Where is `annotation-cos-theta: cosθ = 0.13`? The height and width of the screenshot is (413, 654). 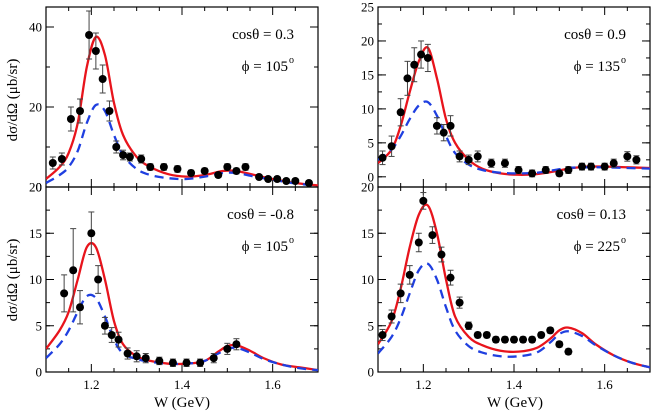
annotation-cos-theta: cosθ = 0.13 is located at coordinates (591, 215).